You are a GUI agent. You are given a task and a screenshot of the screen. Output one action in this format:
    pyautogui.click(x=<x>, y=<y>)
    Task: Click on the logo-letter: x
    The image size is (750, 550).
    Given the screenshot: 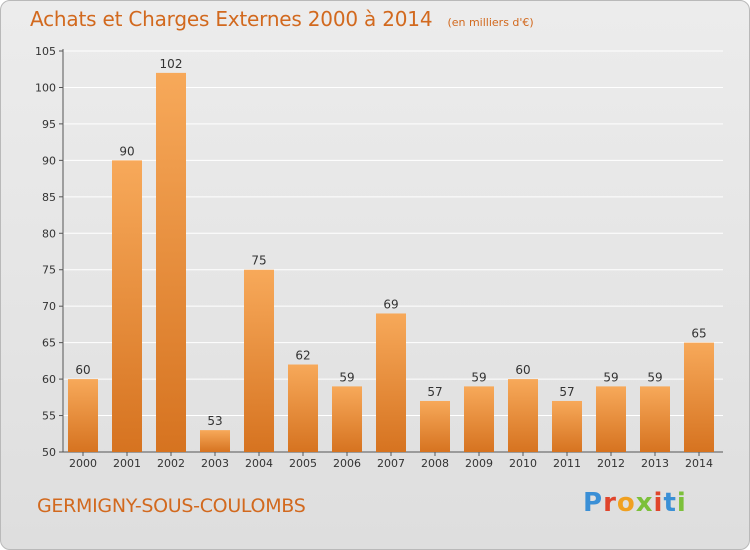 What is the action you would take?
    pyautogui.click(x=644, y=503)
    